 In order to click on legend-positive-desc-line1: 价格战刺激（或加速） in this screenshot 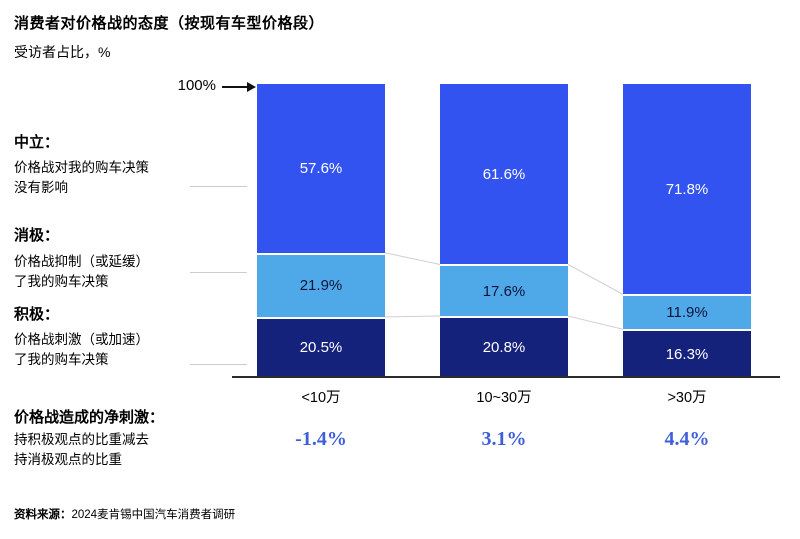, I will do `click(81, 339)`.